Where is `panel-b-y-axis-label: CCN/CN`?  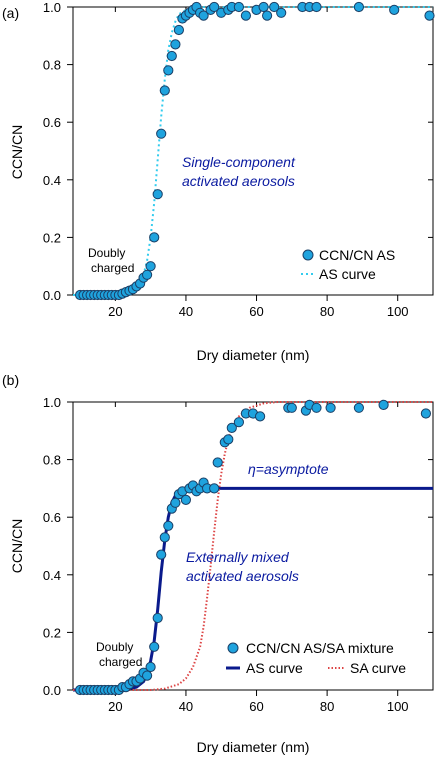
panel-b-y-axis-label: CCN/CN is located at coordinates (17, 546).